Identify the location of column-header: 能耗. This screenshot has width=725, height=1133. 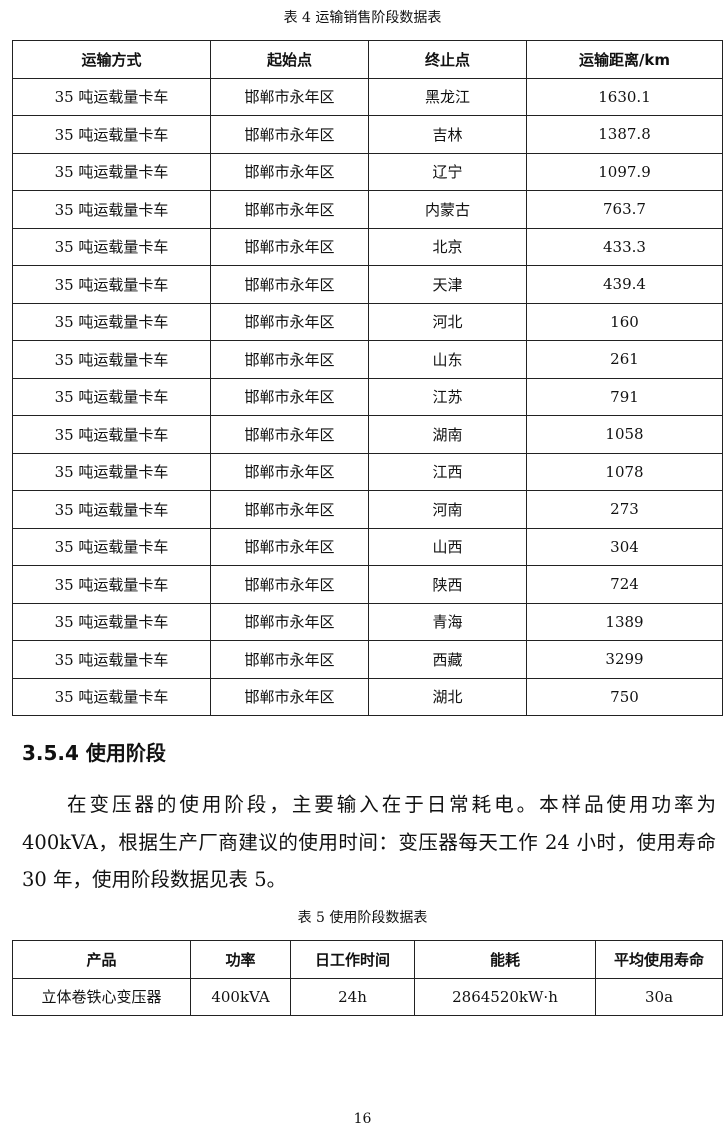
(505, 959).